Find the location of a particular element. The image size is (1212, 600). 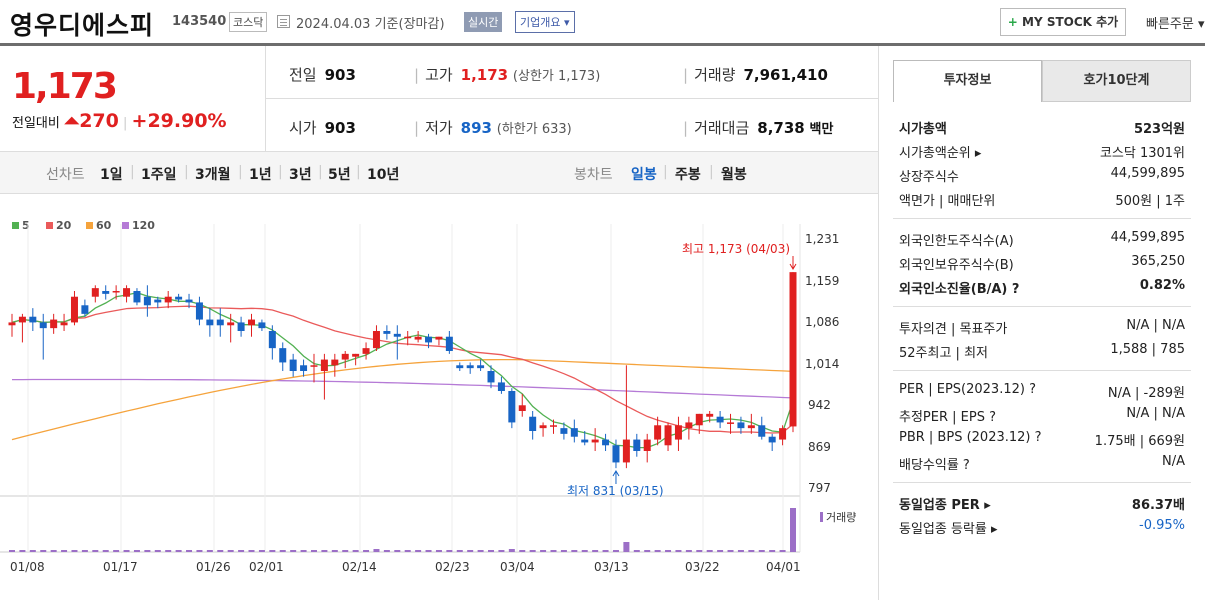

stat-amount: | 거래대금 8,738 백만 is located at coordinates (758, 128).